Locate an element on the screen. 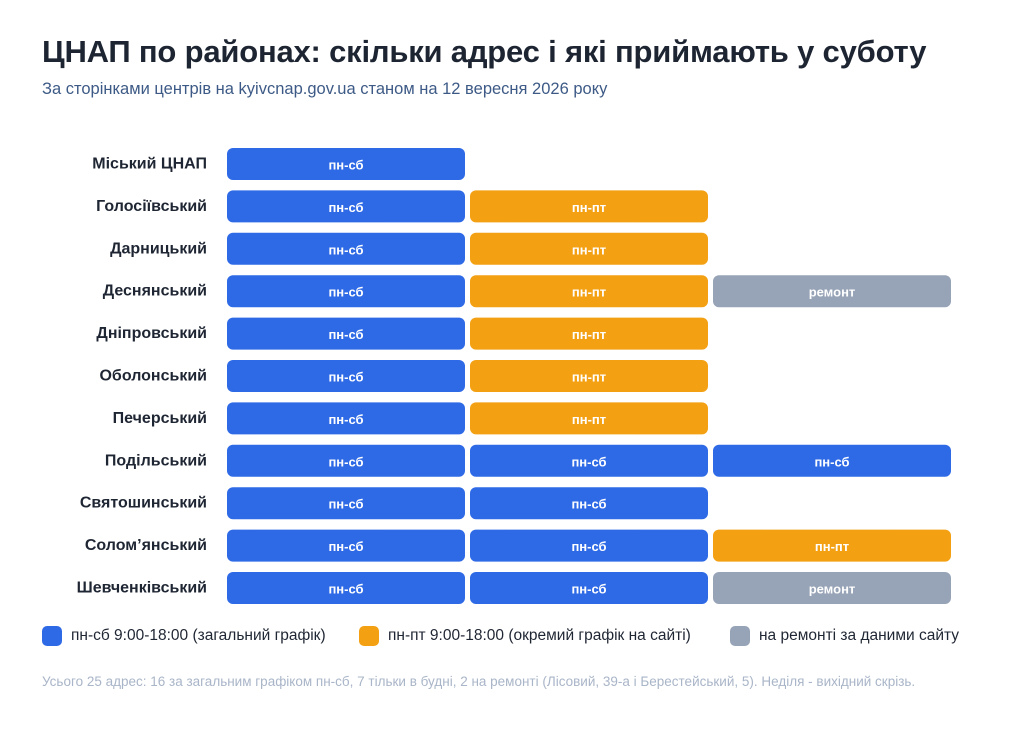 This screenshot has height=731, width=1024. legend-swatch-weekdays is located at coordinates (369, 636).